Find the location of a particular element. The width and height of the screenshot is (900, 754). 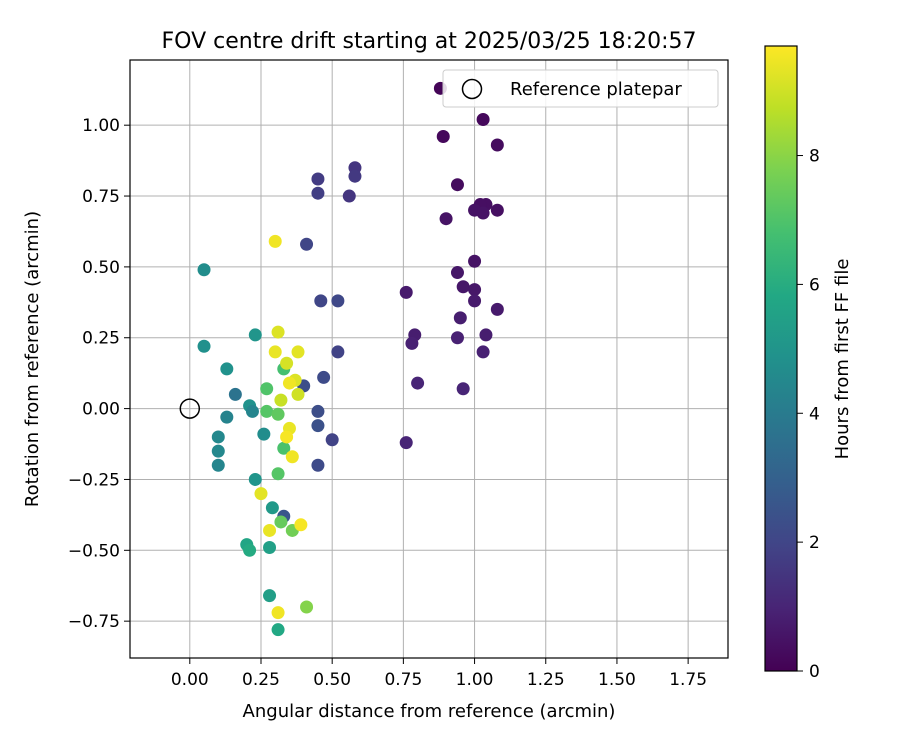

x-tick-label: 1.50 is located at coordinates (617, 680).